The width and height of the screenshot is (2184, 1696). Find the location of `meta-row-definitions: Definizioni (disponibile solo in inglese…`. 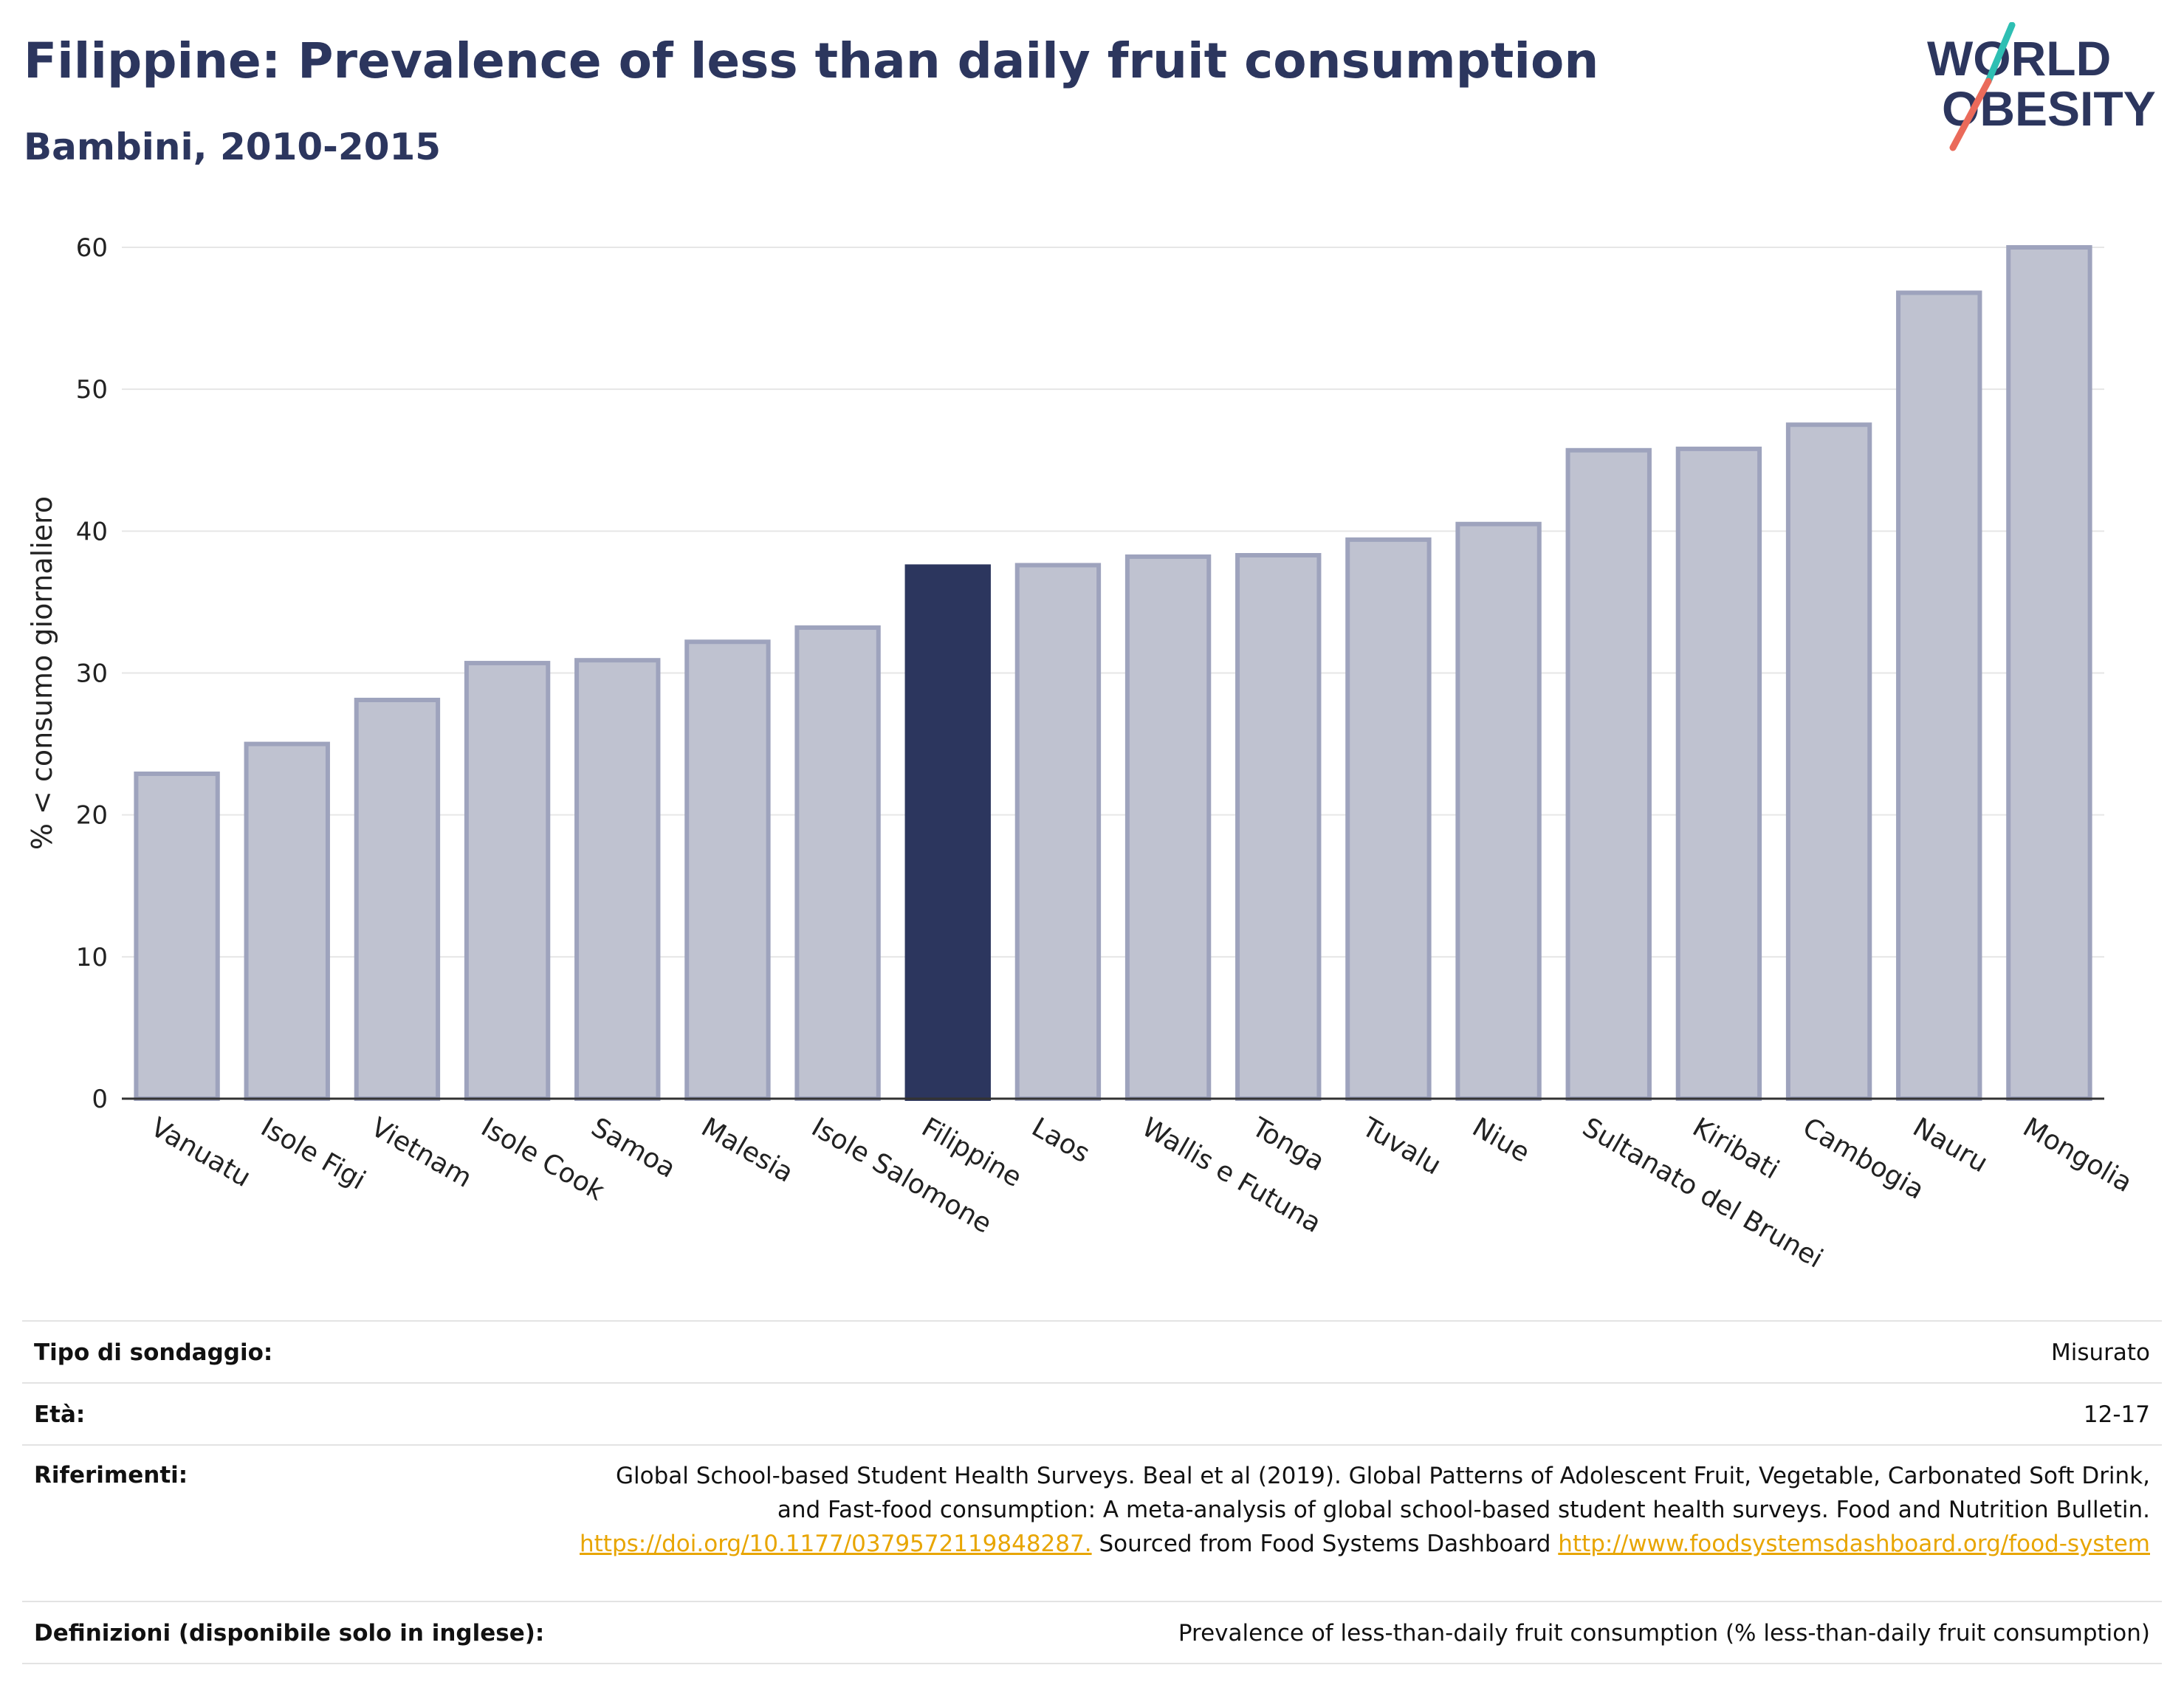

meta-row-definitions: Definizioni (disponibile solo in inglese… is located at coordinates (1092, 1633).